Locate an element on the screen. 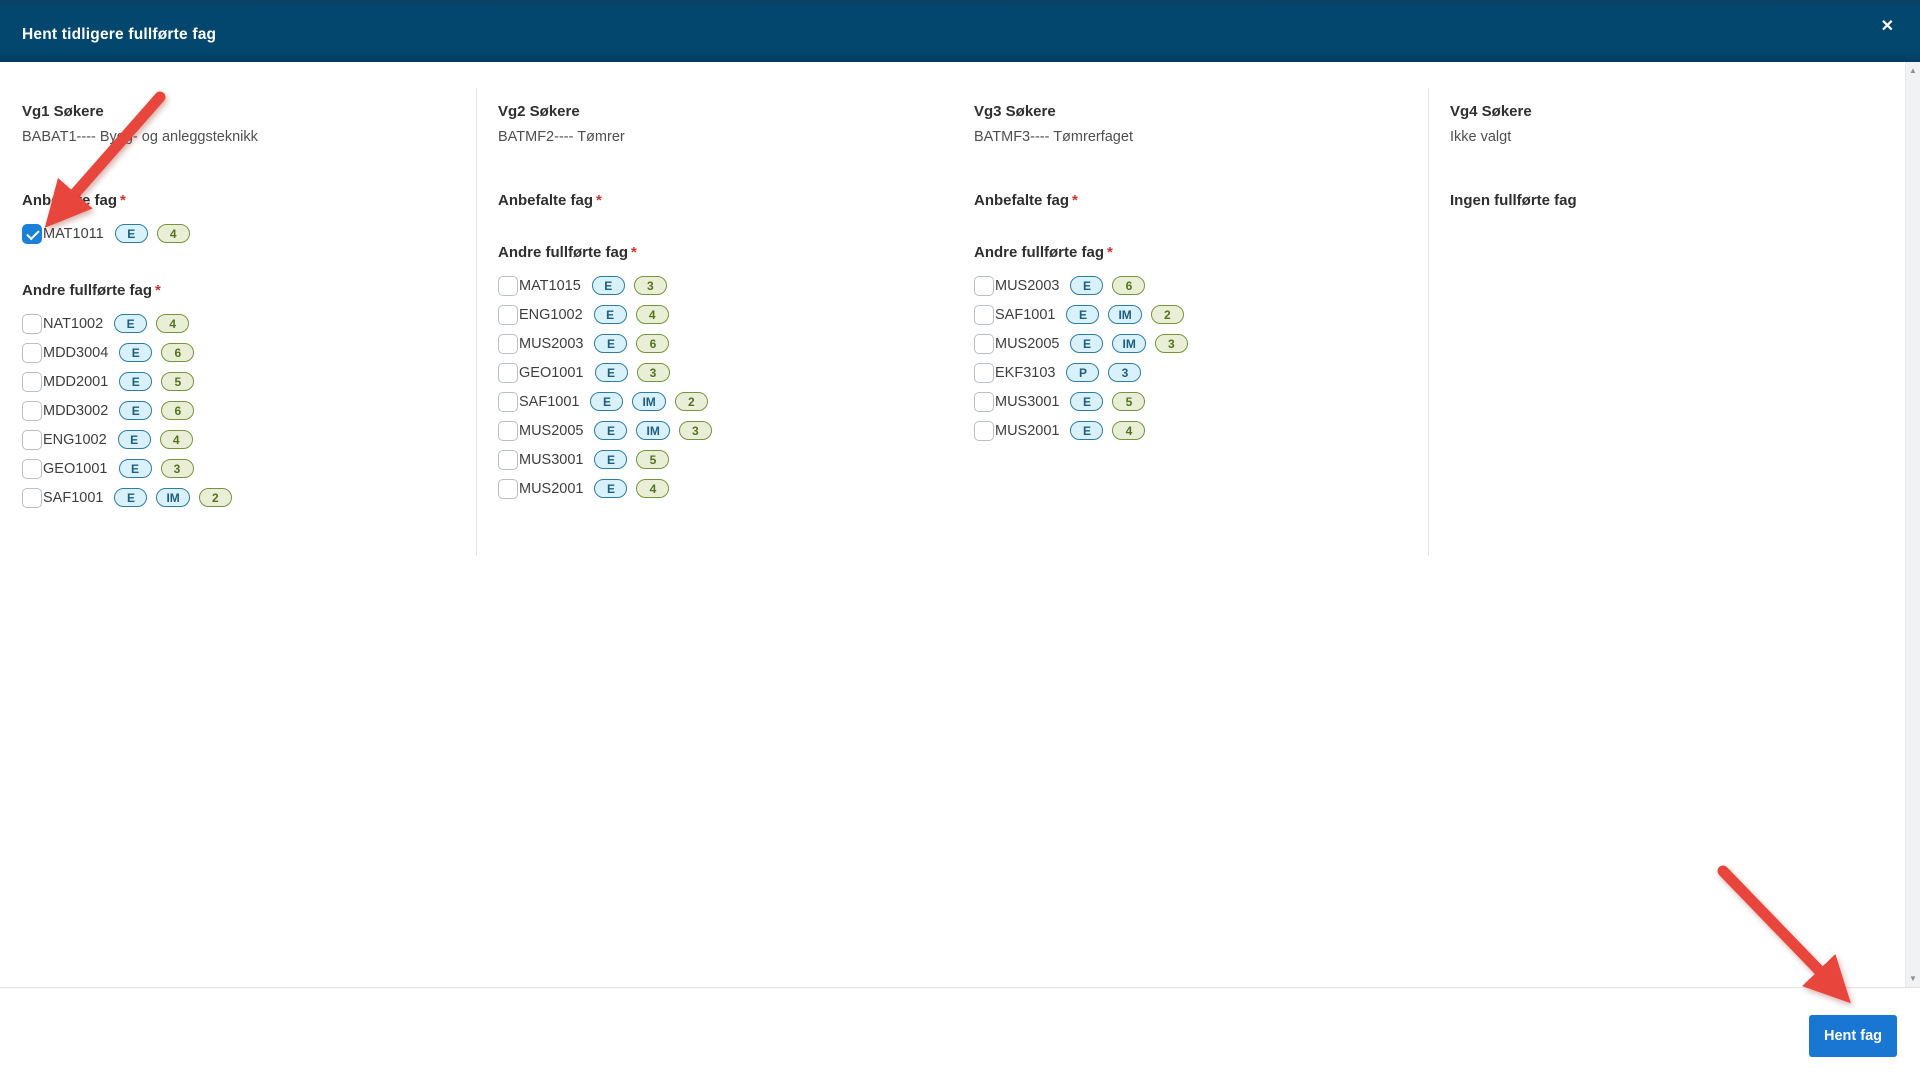  fag-code: SAF1001 is located at coordinates (1025, 314).